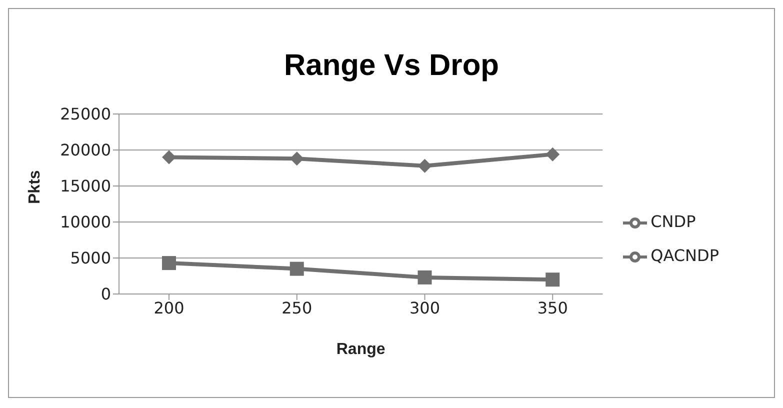 This screenshot has height=408, width=783. Describe the element at coordinates (85, 186) in the screenshot. I see `y-tick-label: 15000` at that location.